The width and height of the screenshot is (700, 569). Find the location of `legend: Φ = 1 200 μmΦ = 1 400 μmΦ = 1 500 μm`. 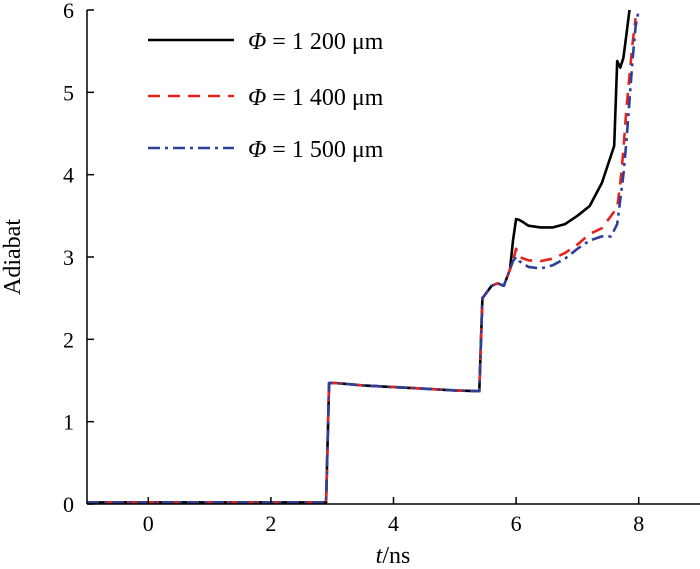

legend: Φ = 1 200 μmΦ = 1 400 μmΦ = 1 500 μm is located at coordinates (266, 96).